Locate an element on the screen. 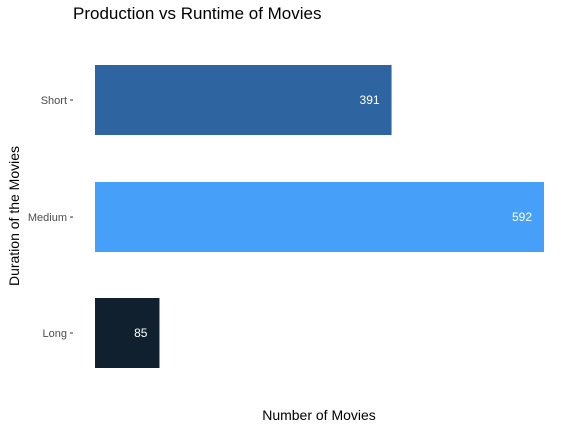 This screenshot has height=431, width=574. y-tick-label-long: Long is located at coordinates (55, 334).